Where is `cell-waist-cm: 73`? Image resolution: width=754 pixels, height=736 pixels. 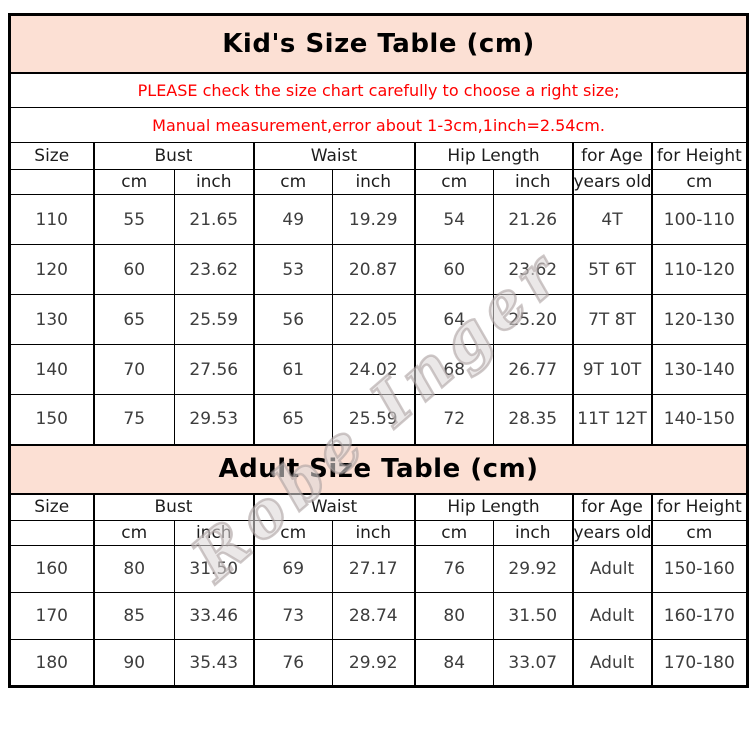
cell-waist-cm: 73 is located at coordinates (292, 616).